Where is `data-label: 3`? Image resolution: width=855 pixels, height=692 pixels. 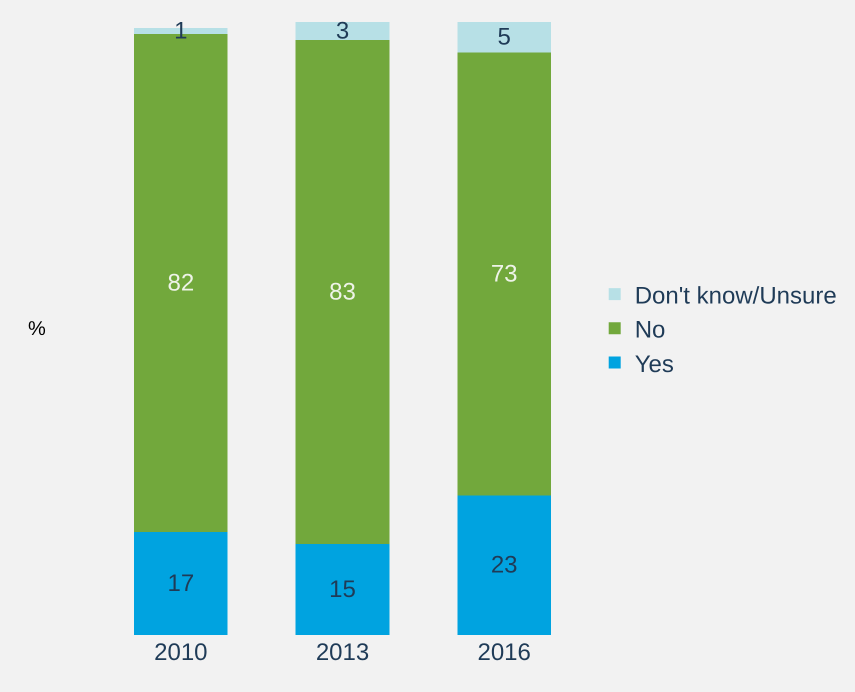 data-label: 3 is located at coordinates (343, 31).